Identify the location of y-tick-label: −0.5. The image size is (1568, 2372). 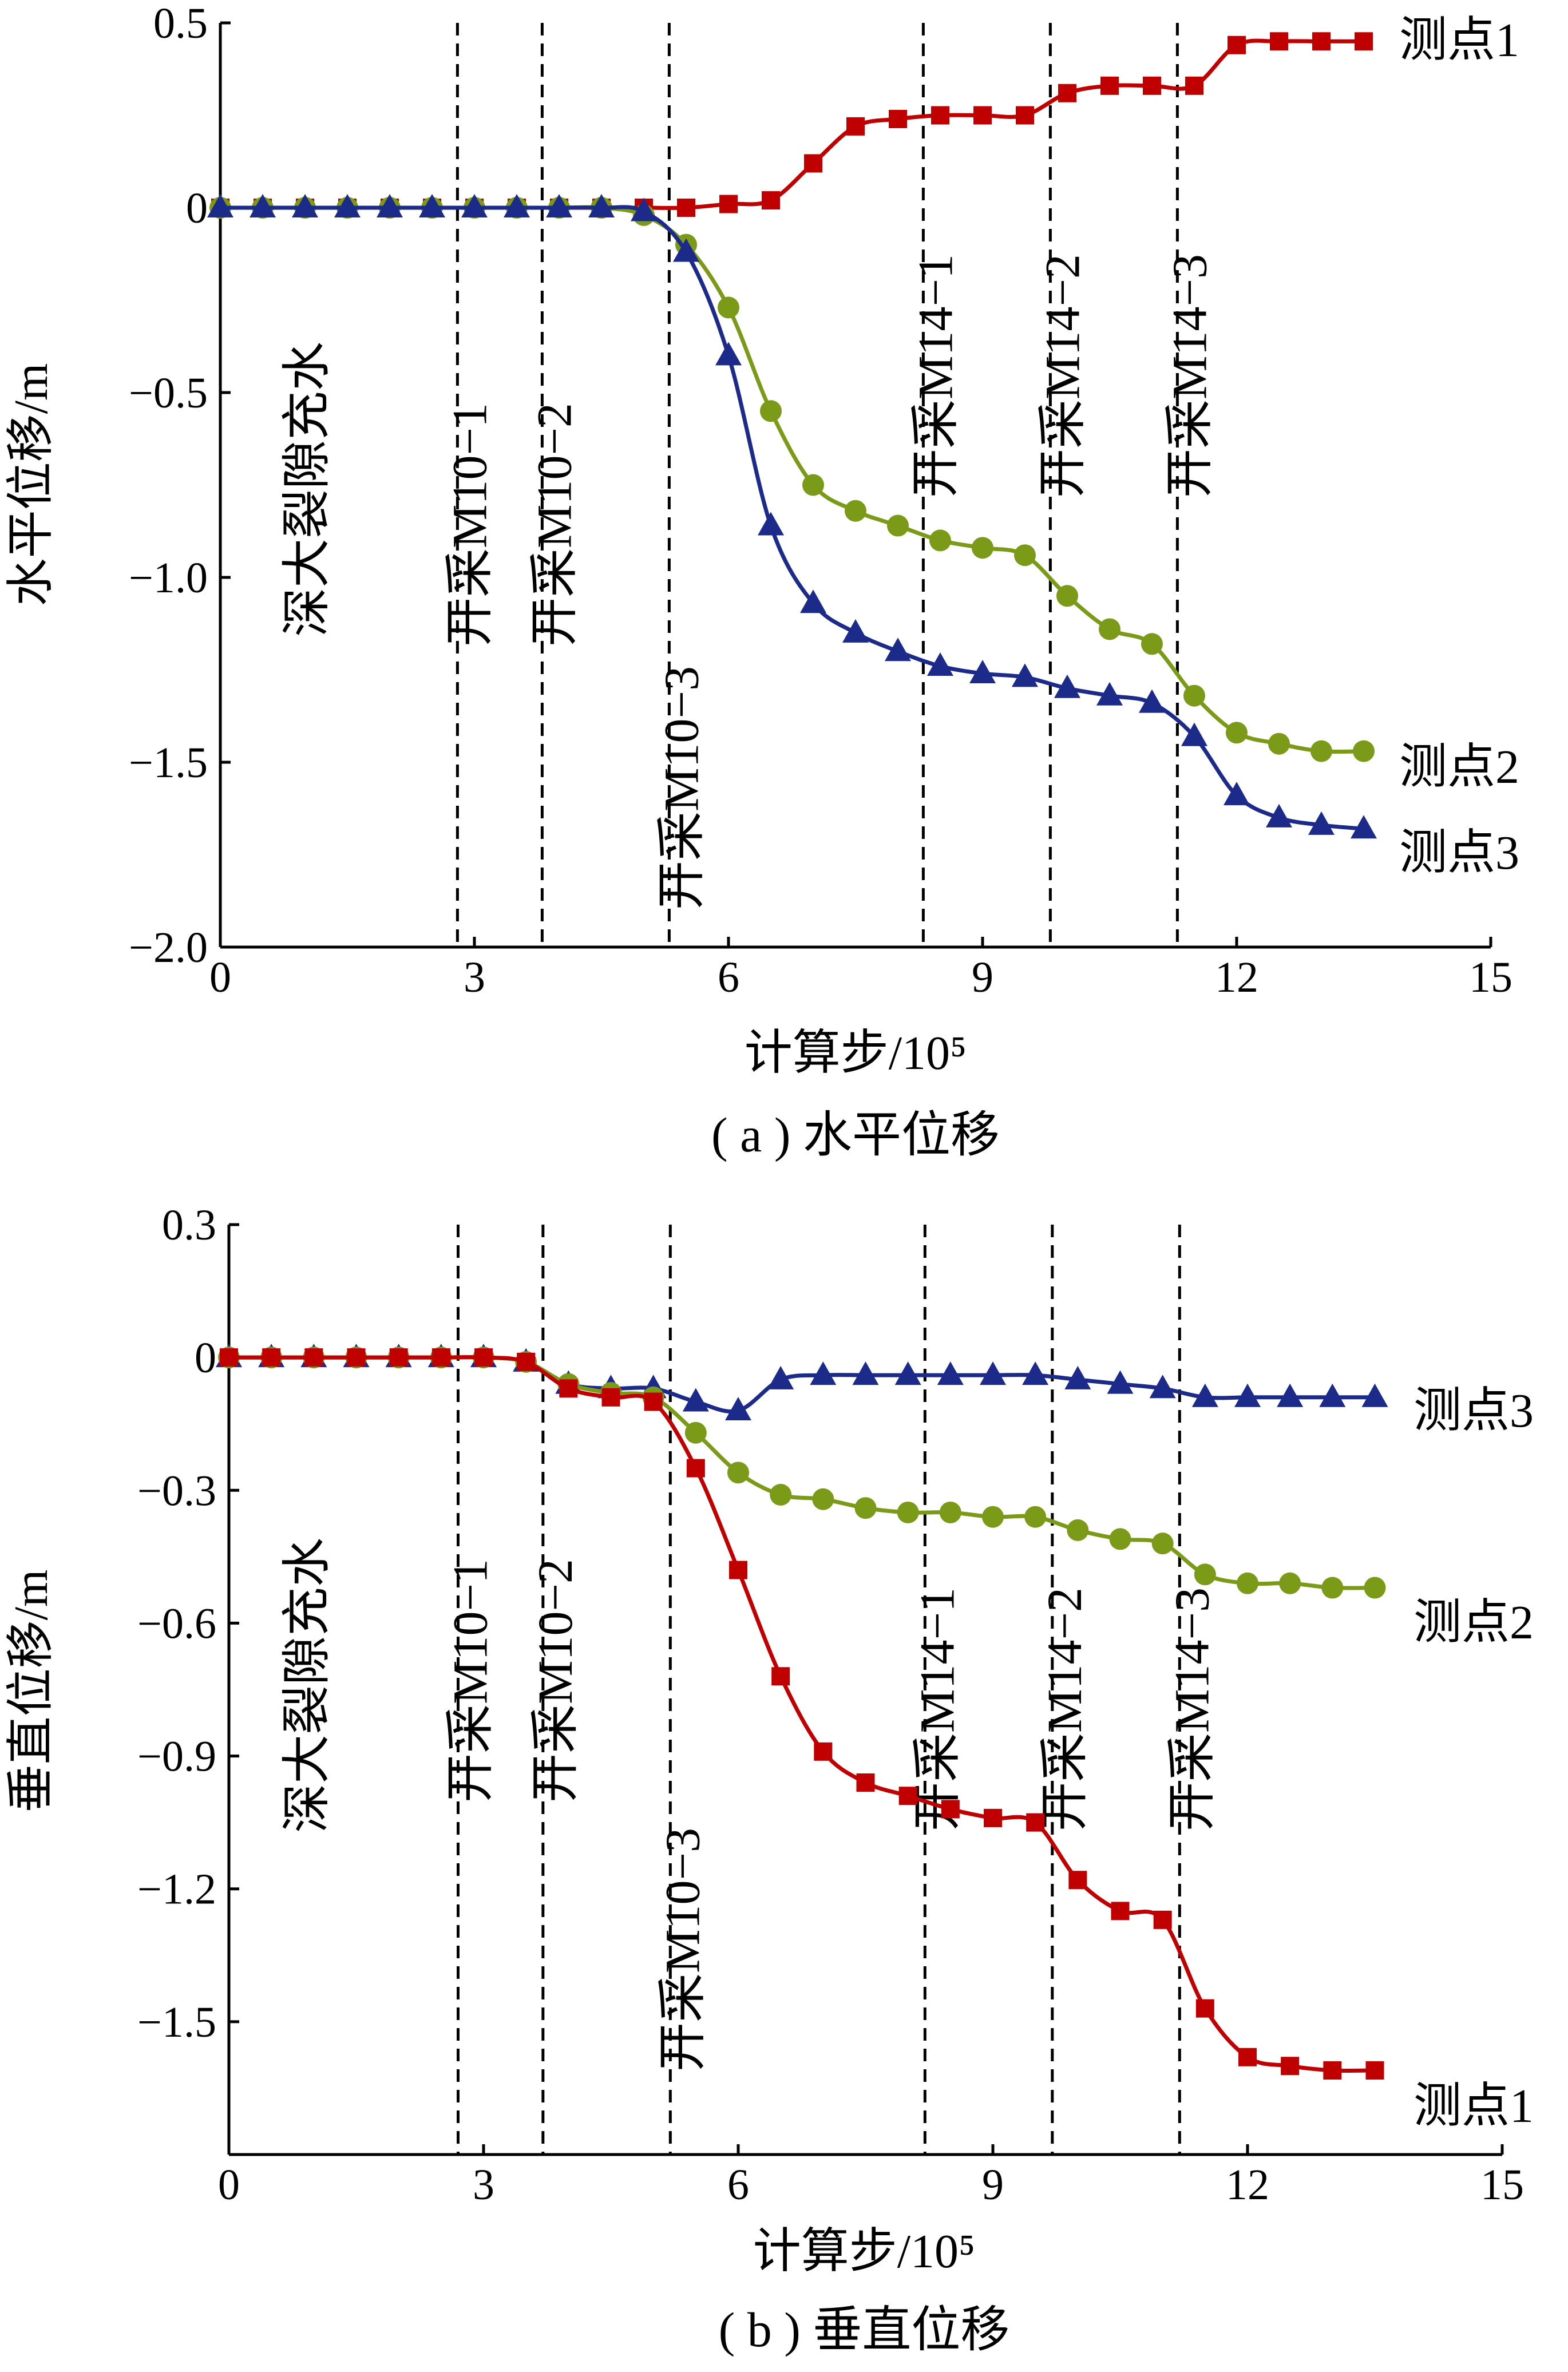
(168, 393).